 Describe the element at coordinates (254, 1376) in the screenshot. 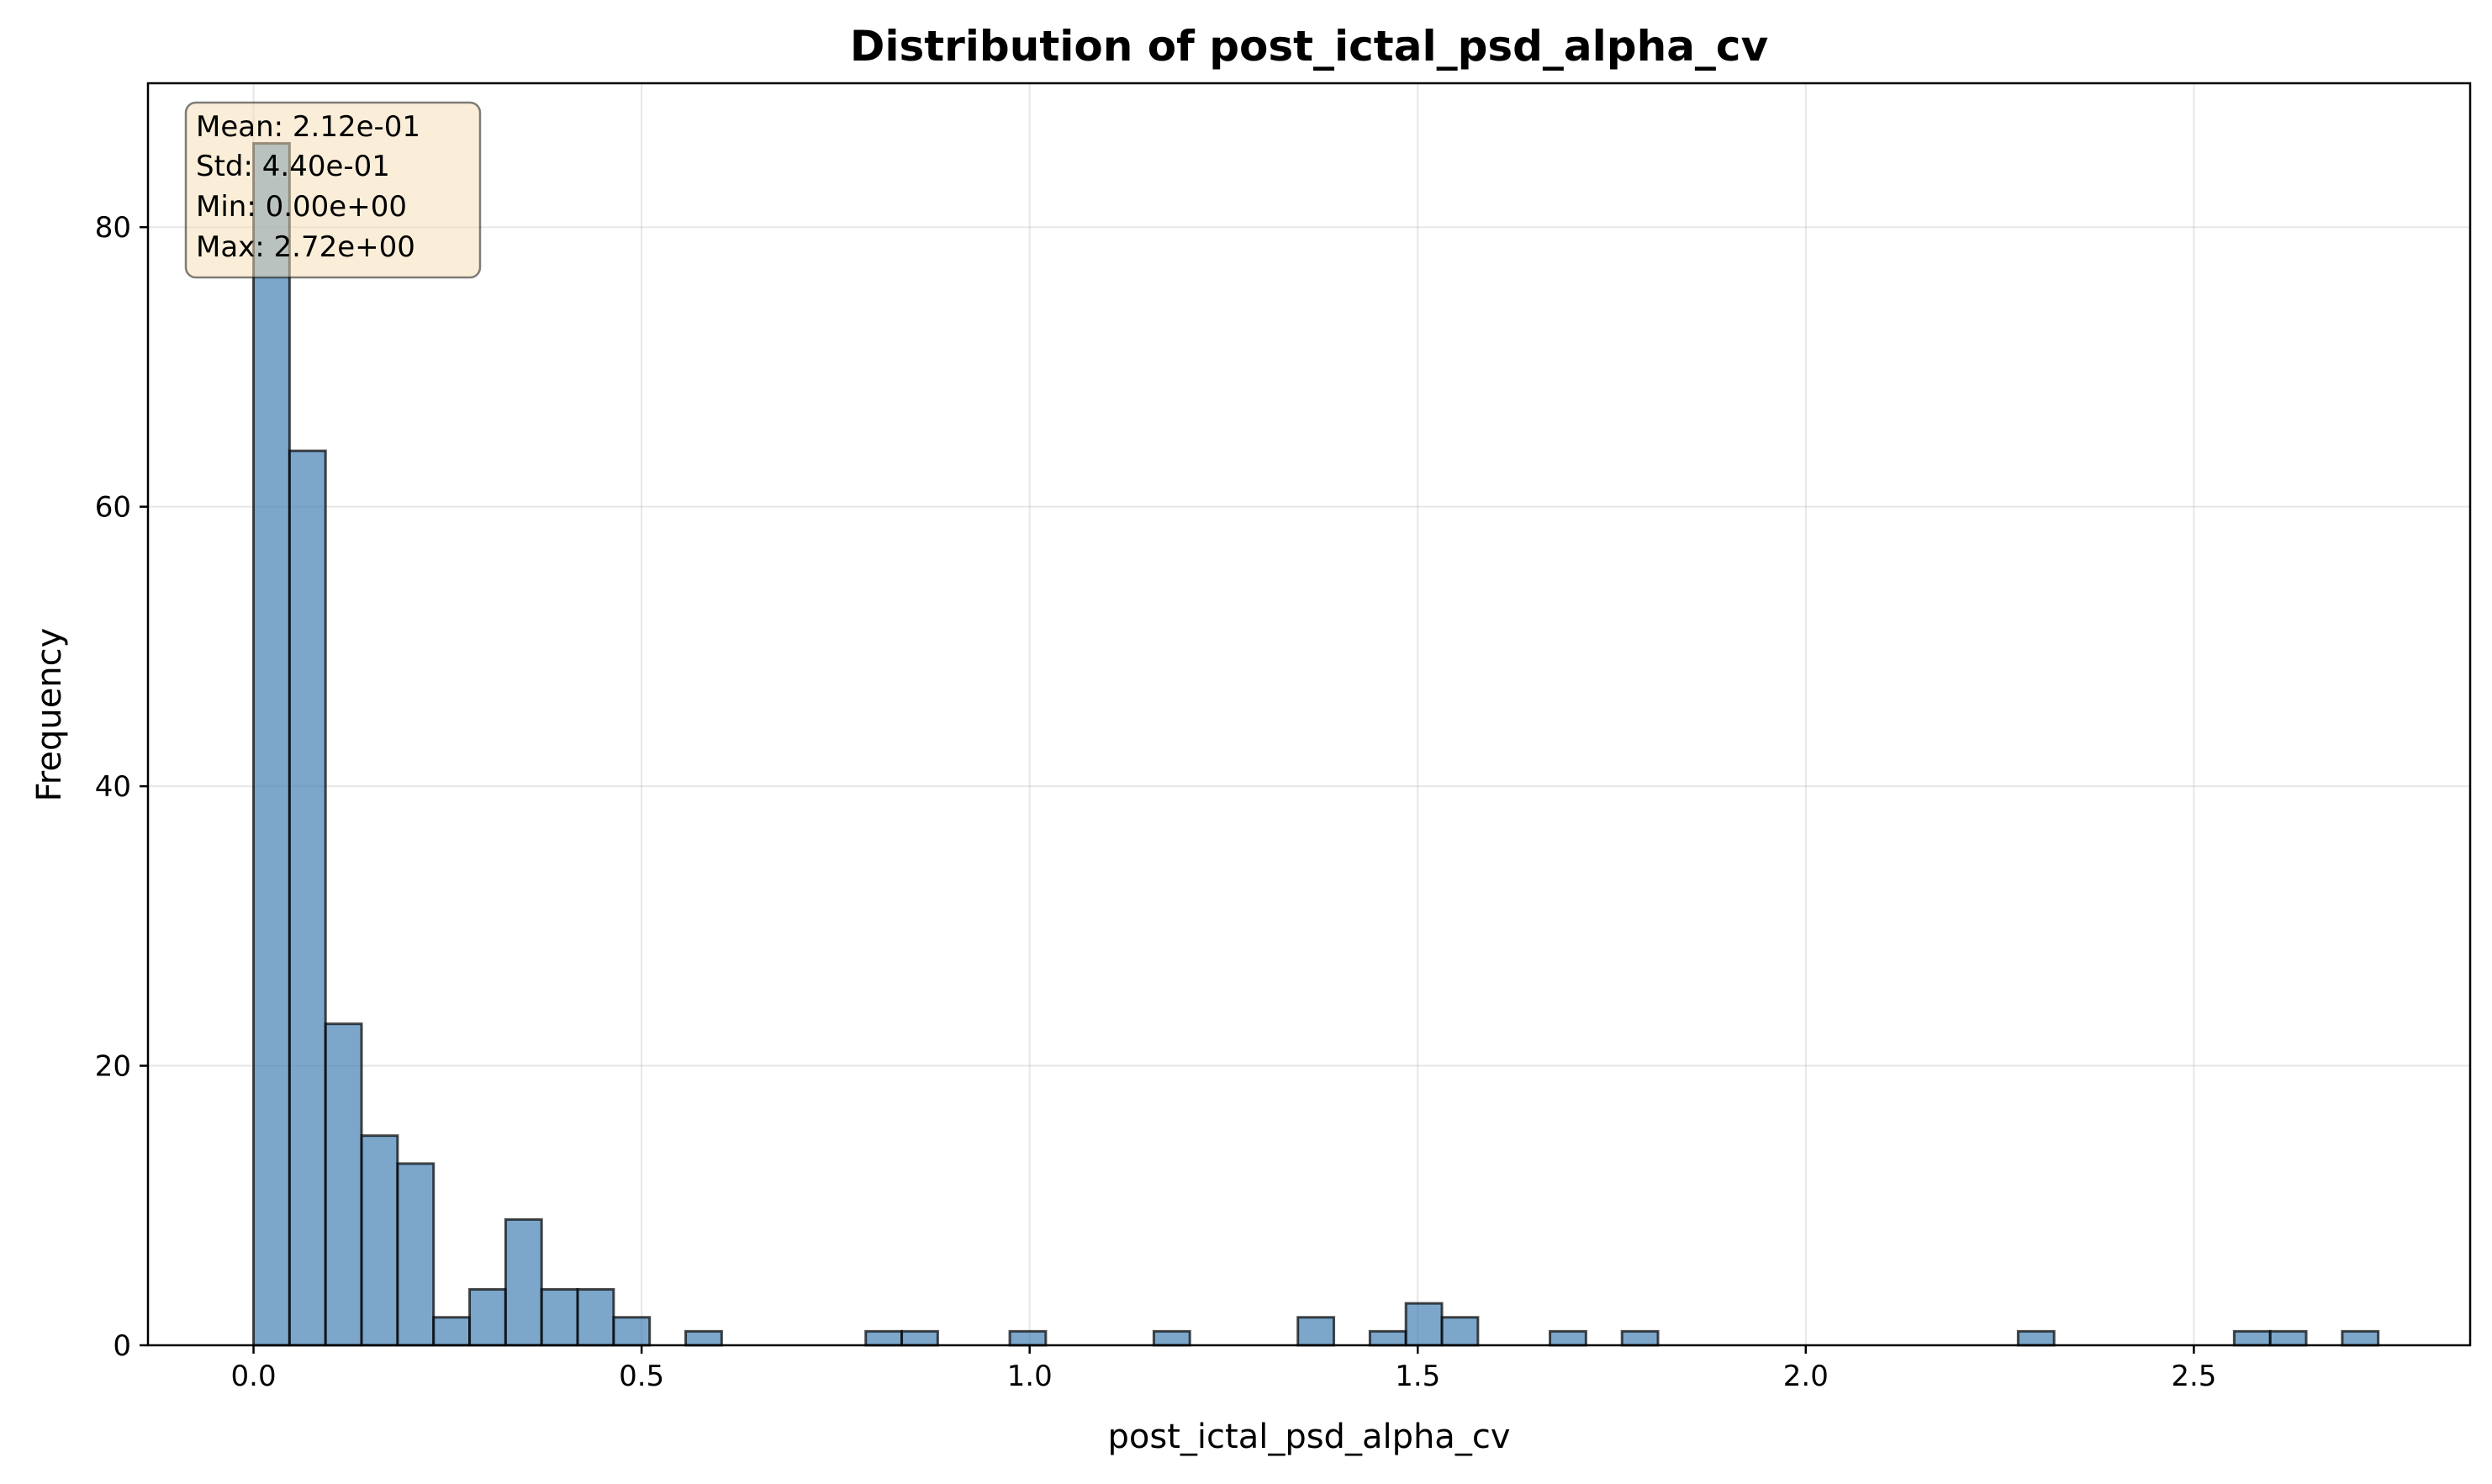

I see `x-tick-label-0: 0.0` at that location.